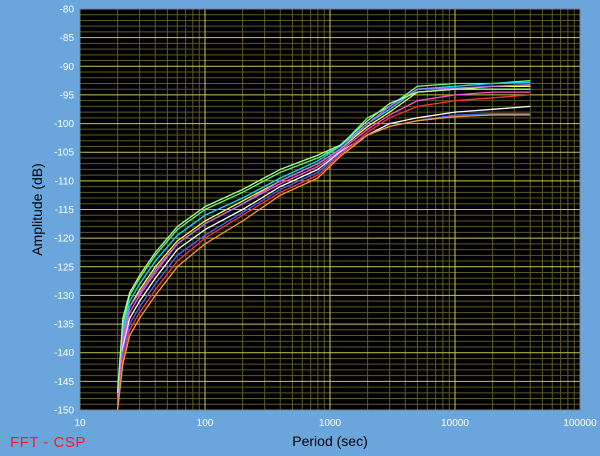 This screenshot has height=456, width=600. What do you see at coordinates (67, 95) in the screenshot?
I see `y-tick-label: -95` at bounding box center [67, 95].